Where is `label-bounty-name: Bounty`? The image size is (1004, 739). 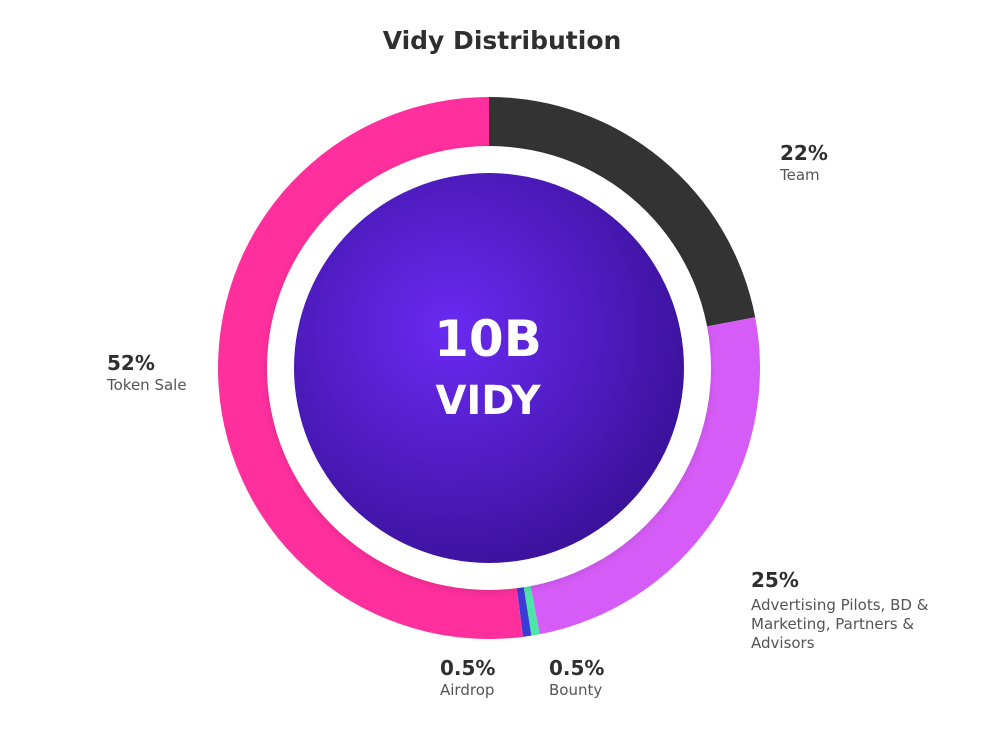
label-bounty-name: Bounty is located at coordinates (576, 690).